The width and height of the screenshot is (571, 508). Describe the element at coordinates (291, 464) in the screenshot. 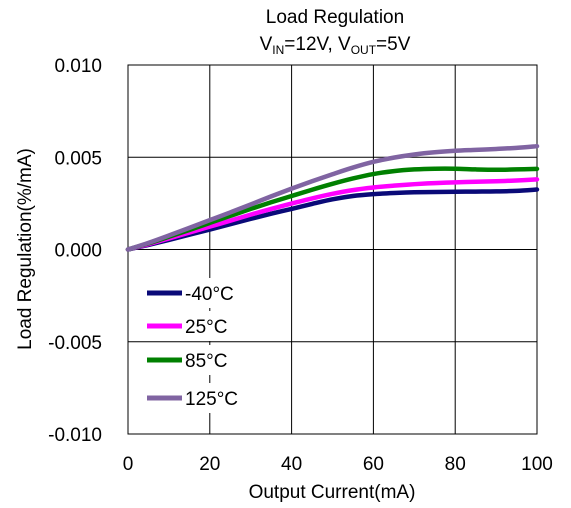

I see `x-tick-label: 40` at that location.